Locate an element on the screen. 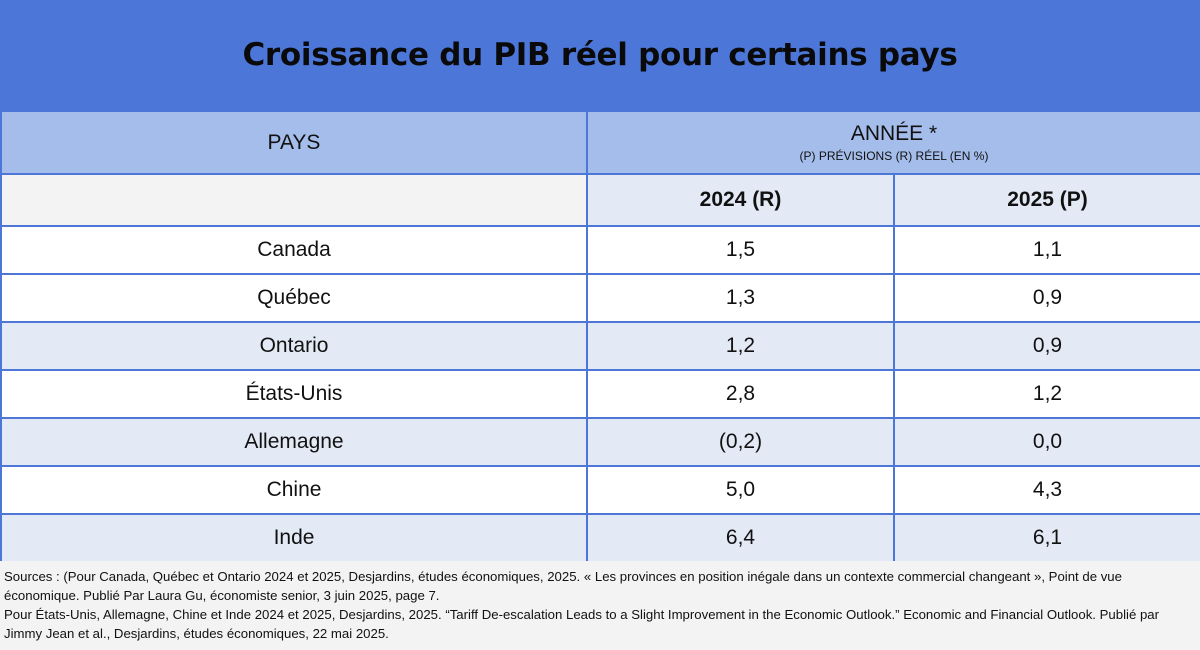  column-header-2025: 2025 (P) is located at coordinates (1046, 200).